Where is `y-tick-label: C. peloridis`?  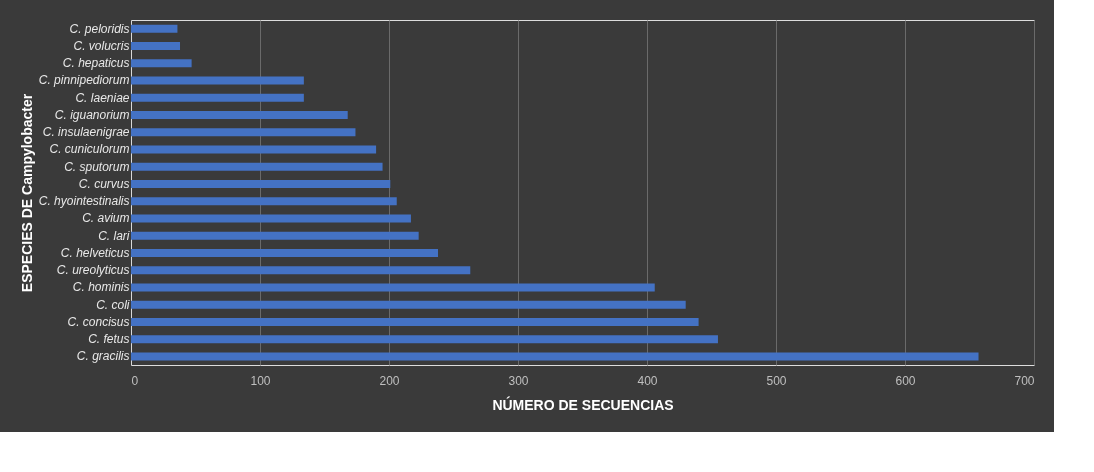
y-tick-label: C. peloridis is located at coordinates (99, 28).